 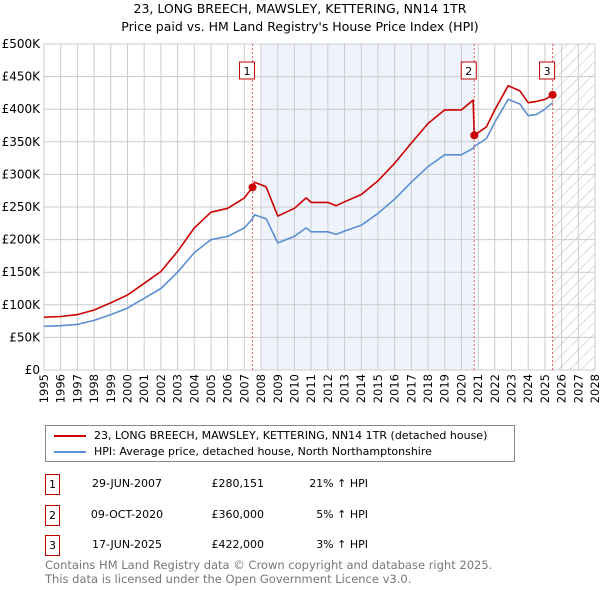 I want to click on y-tick-label: £0, so click(x=32, y=370).